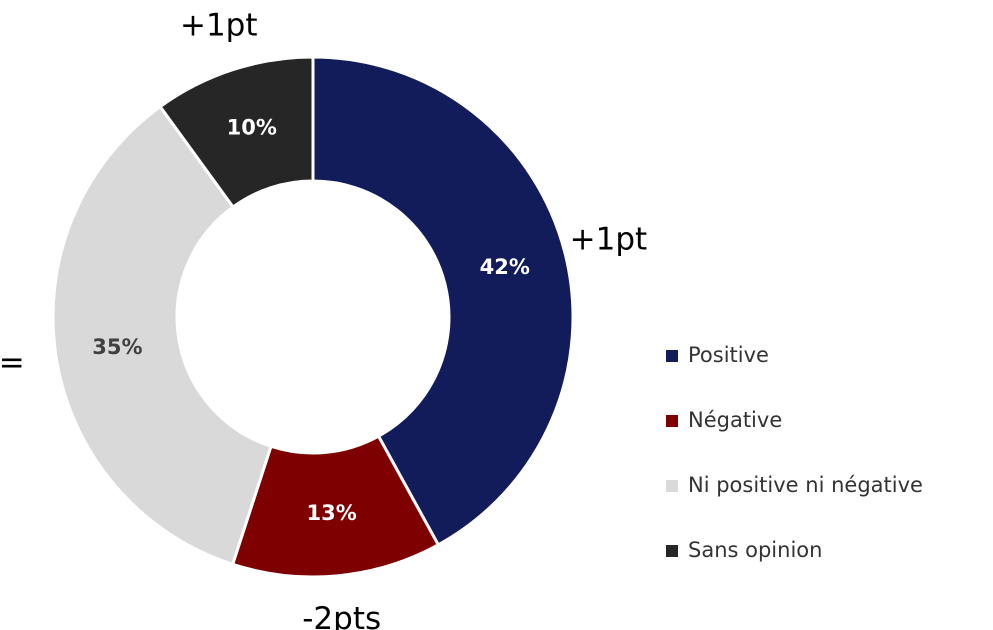  What do you see at coordinates (12, 363) in the screenshot?
I see `change-annotation: =` at bounding box center [12, 363].